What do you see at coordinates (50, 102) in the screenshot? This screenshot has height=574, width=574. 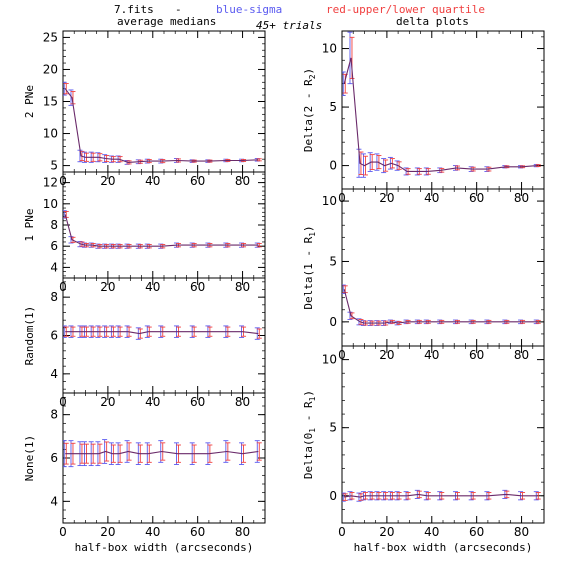 I see `y-tick-label: 15` at bounding box center [50, 102].